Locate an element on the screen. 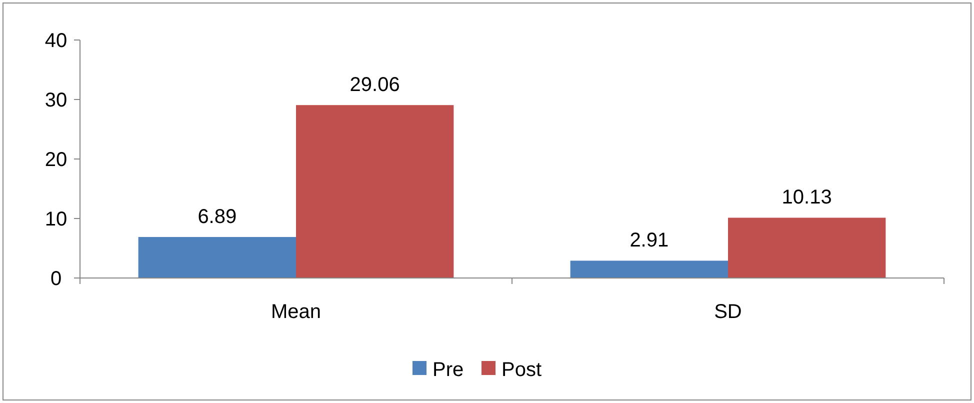 This screenshot has width=974, height=403. legend-label: Pre is located at coordinates (448, 370).